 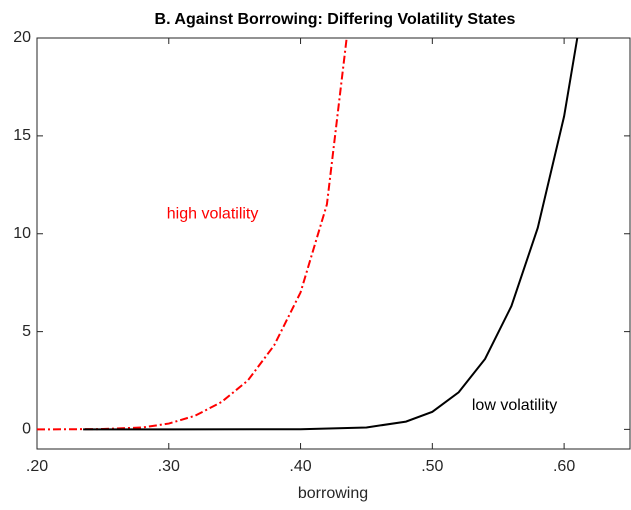 What do you see at coordinates (37, 466) in the screenshot?
I see `x-tick-label: .20` at bounding box center [37, 466].